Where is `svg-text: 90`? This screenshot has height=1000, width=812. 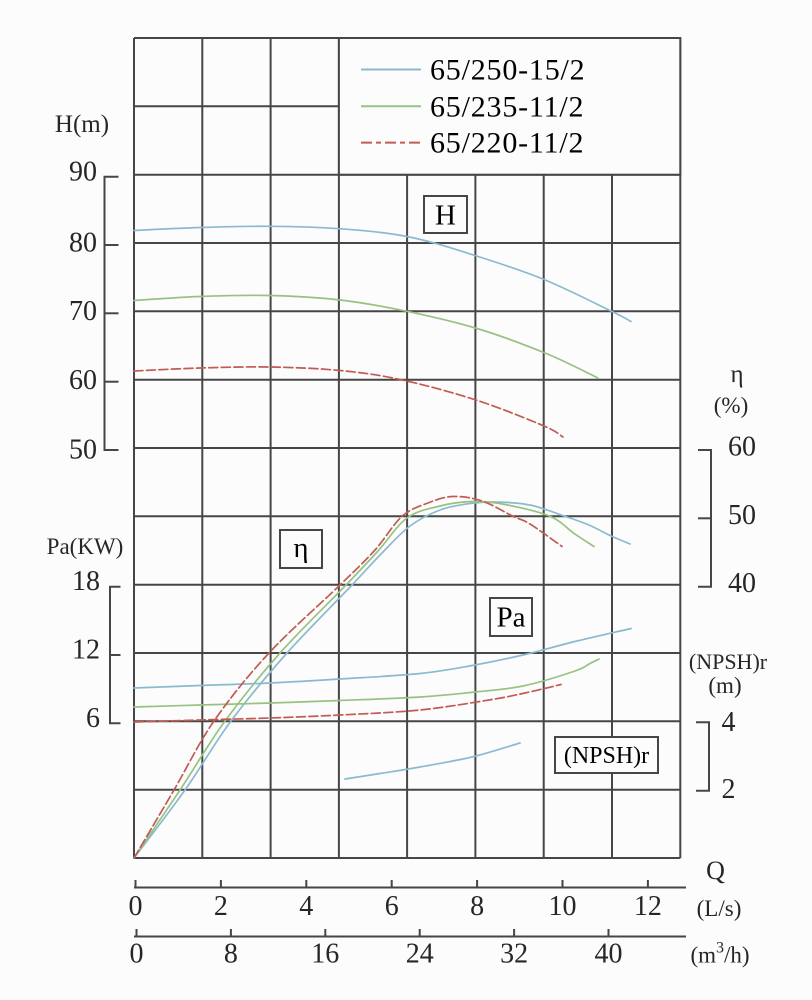 svg-text: 90 is located at coordinates (83, 172).